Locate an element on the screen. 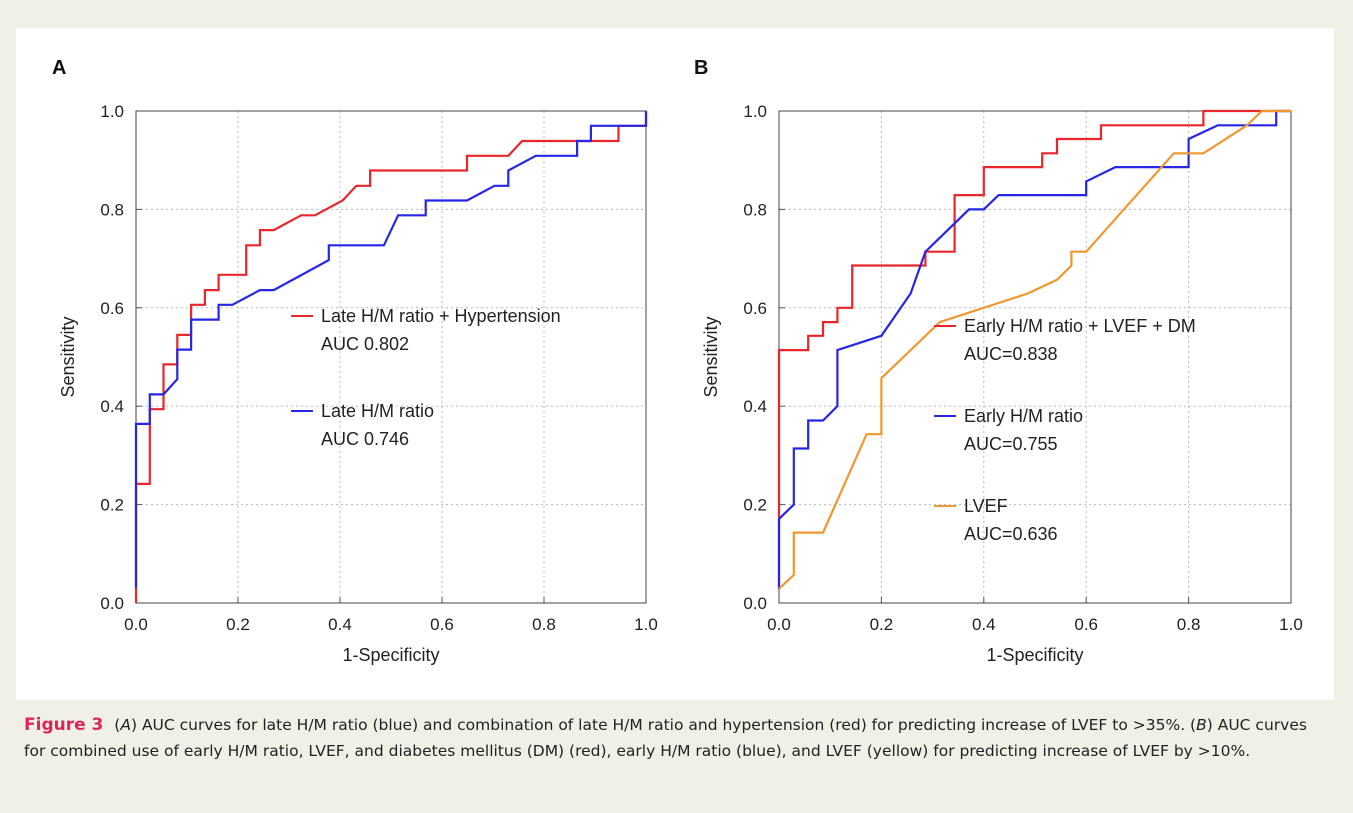 This screenshot has height=813, width=1353. caption-panel-b-ref: B is located at coordinates (1201, 725).